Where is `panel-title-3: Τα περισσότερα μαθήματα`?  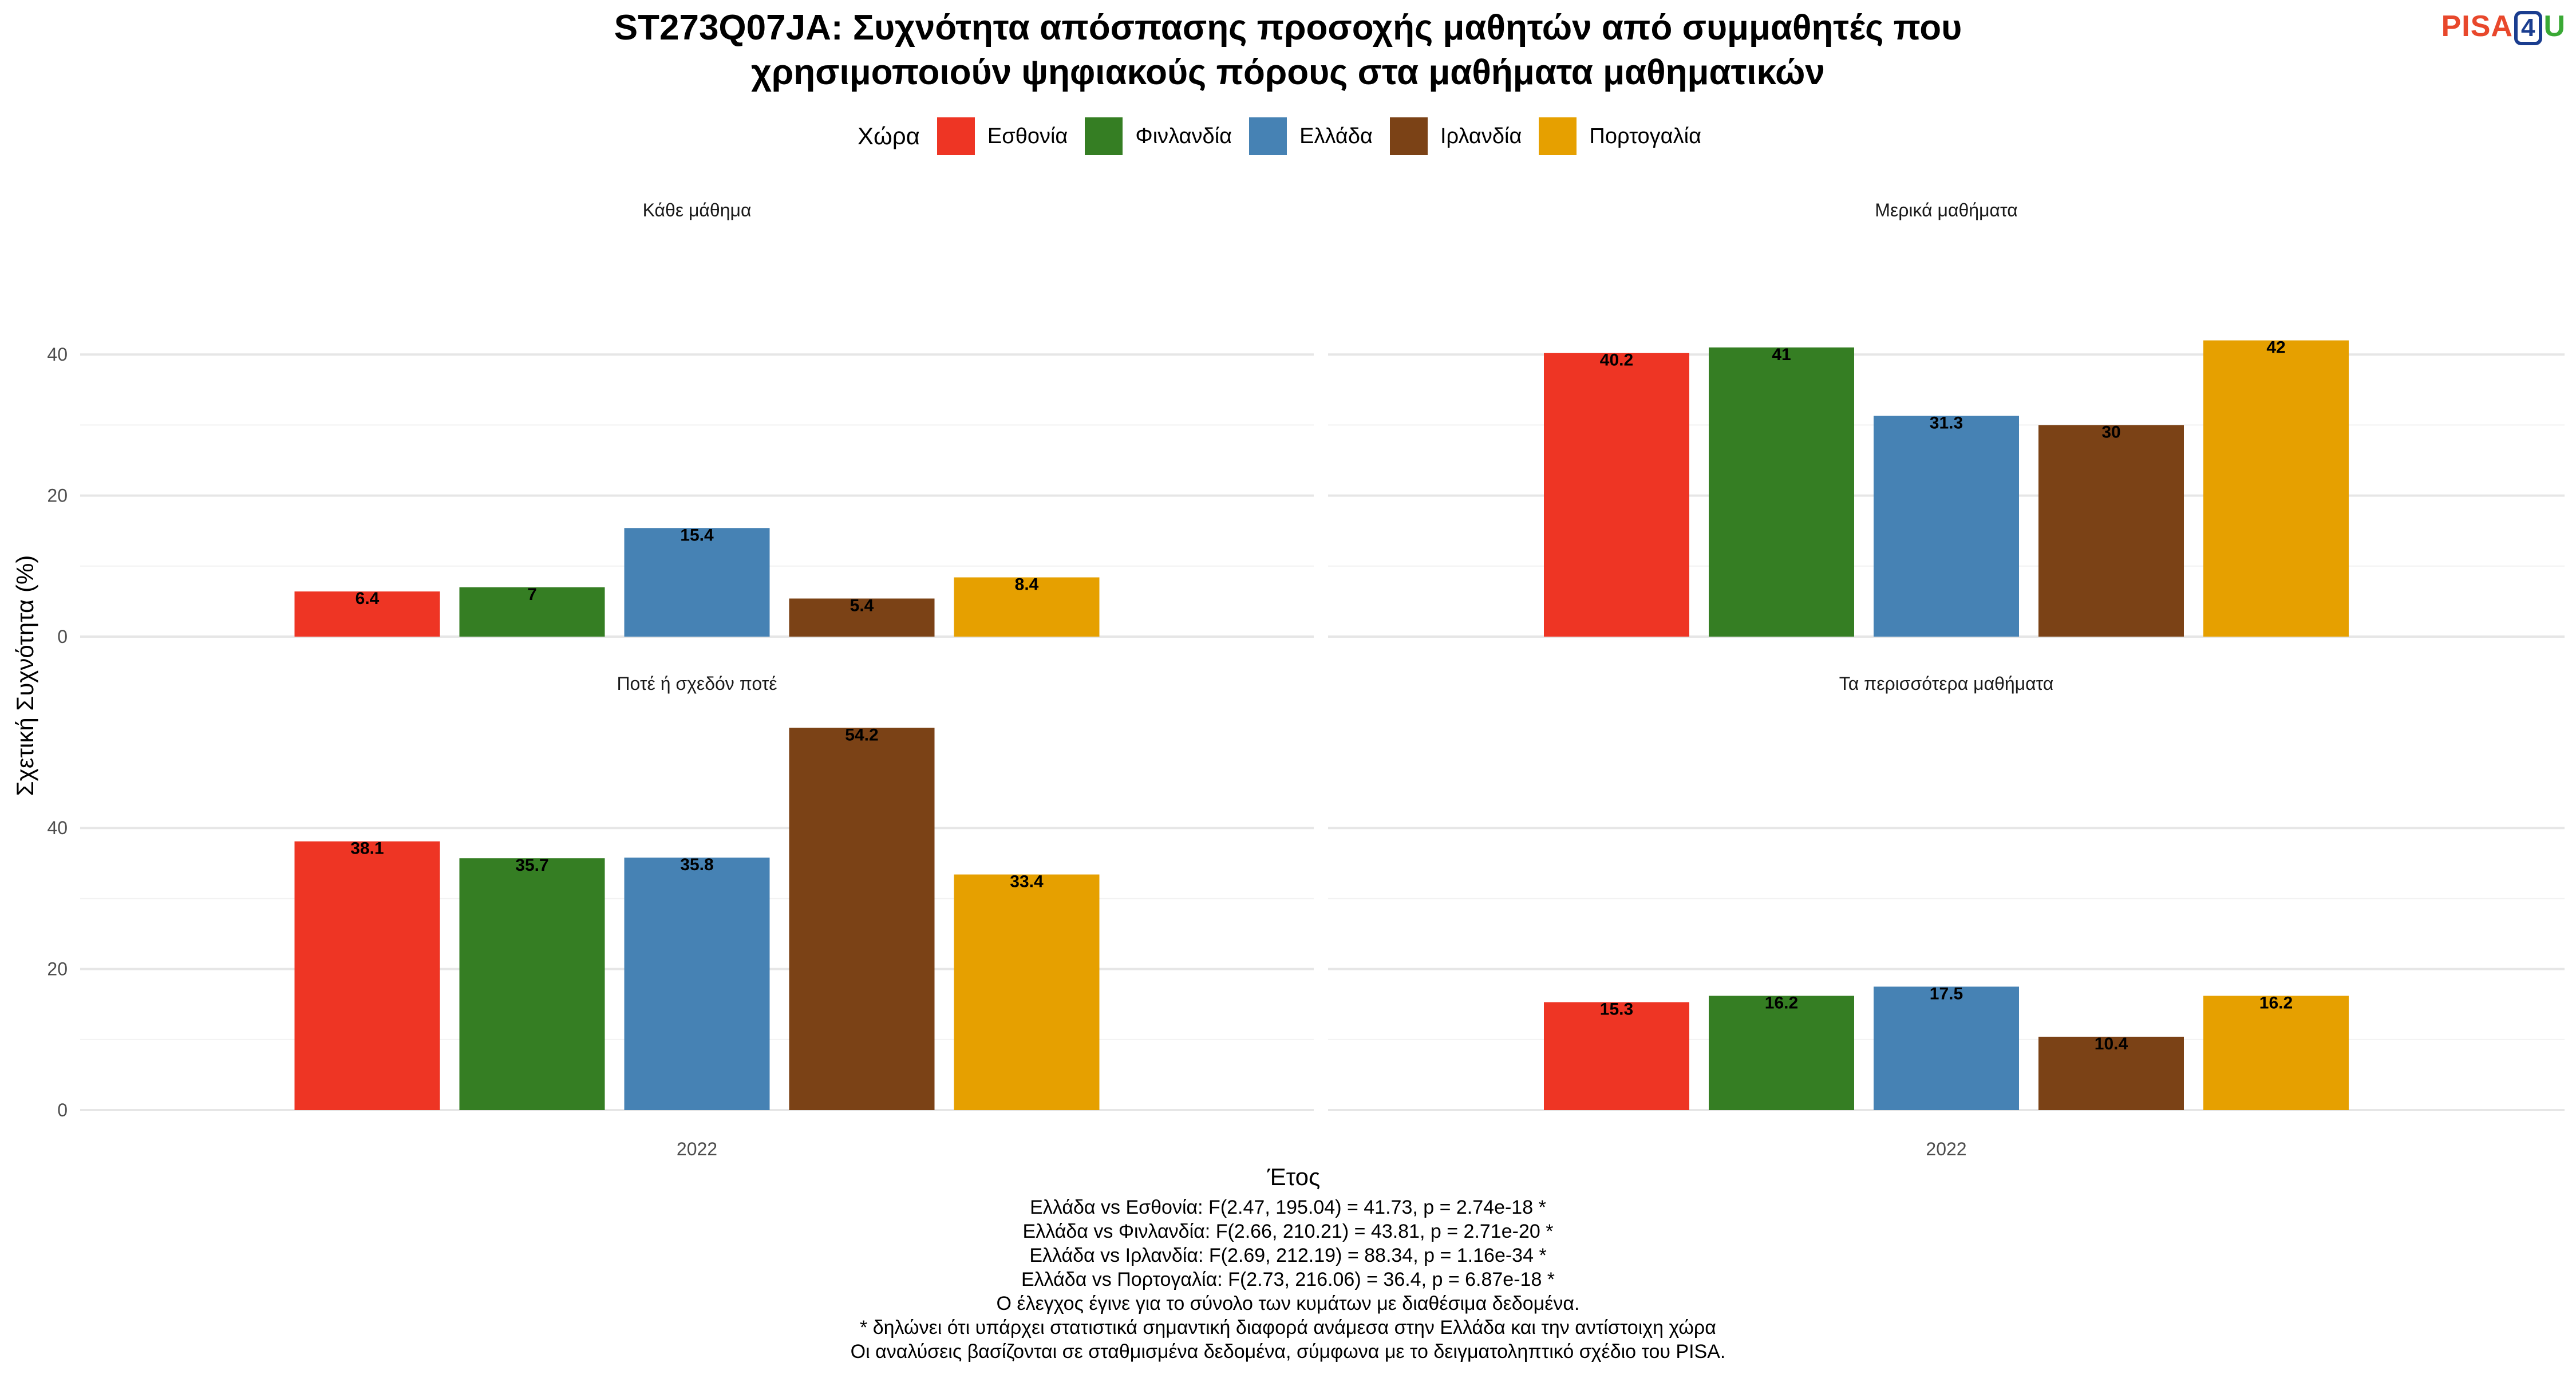 panel-title-3: Τα περισσότερα μαθήματα is located at coordinates (1946, 683).